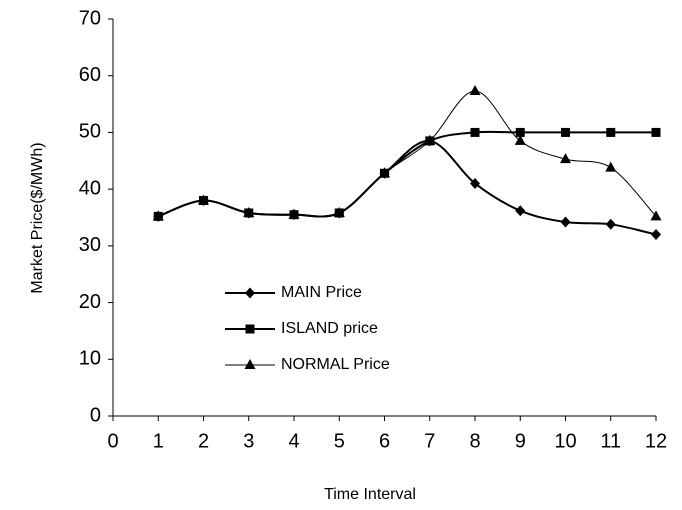 This screenshot has height=510, width=682. What do you see at coordinates (370, 494) in the screenshot?
I see `x-axis-label: Time Interval` at bounding box center [370, 494].